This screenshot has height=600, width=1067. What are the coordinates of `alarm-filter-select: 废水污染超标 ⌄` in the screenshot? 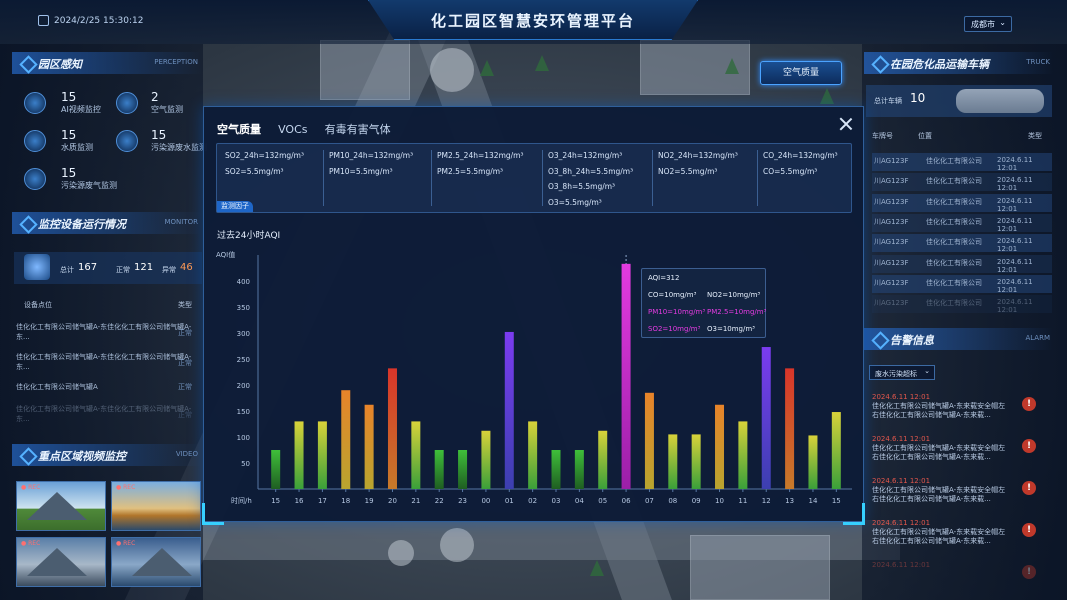 It's located at (902, 372).